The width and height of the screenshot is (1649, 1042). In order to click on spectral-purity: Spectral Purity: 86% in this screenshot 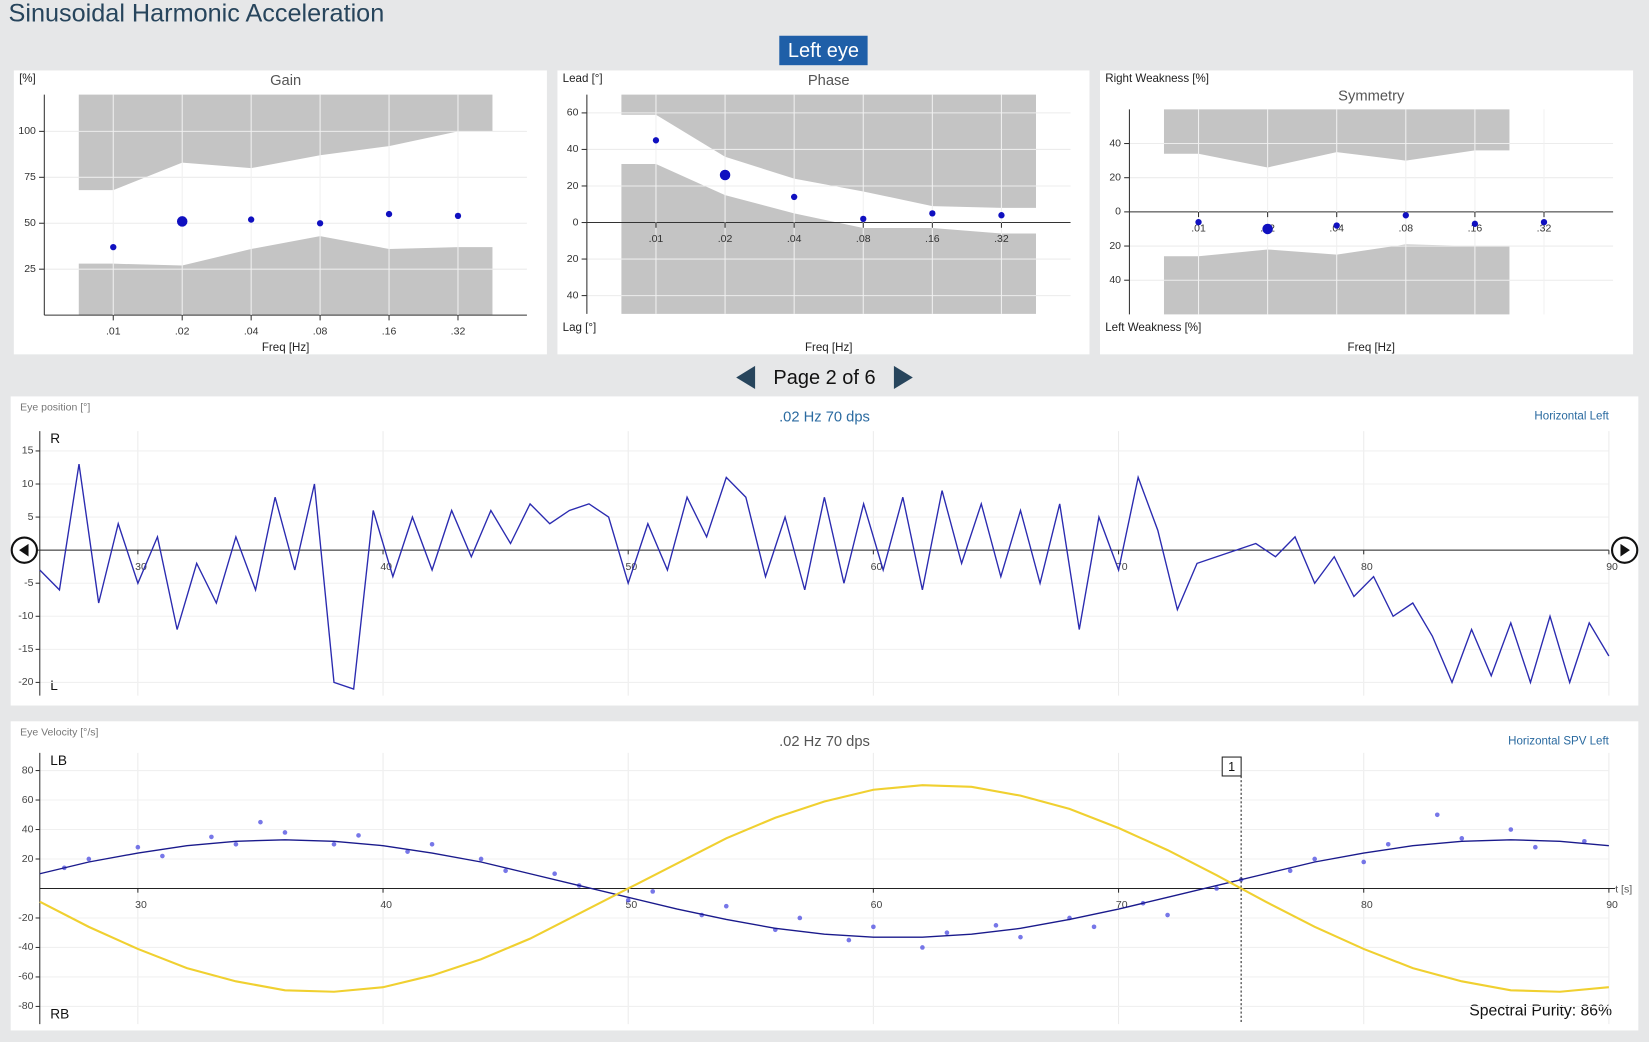, I will do `click(1540, 1011)`.